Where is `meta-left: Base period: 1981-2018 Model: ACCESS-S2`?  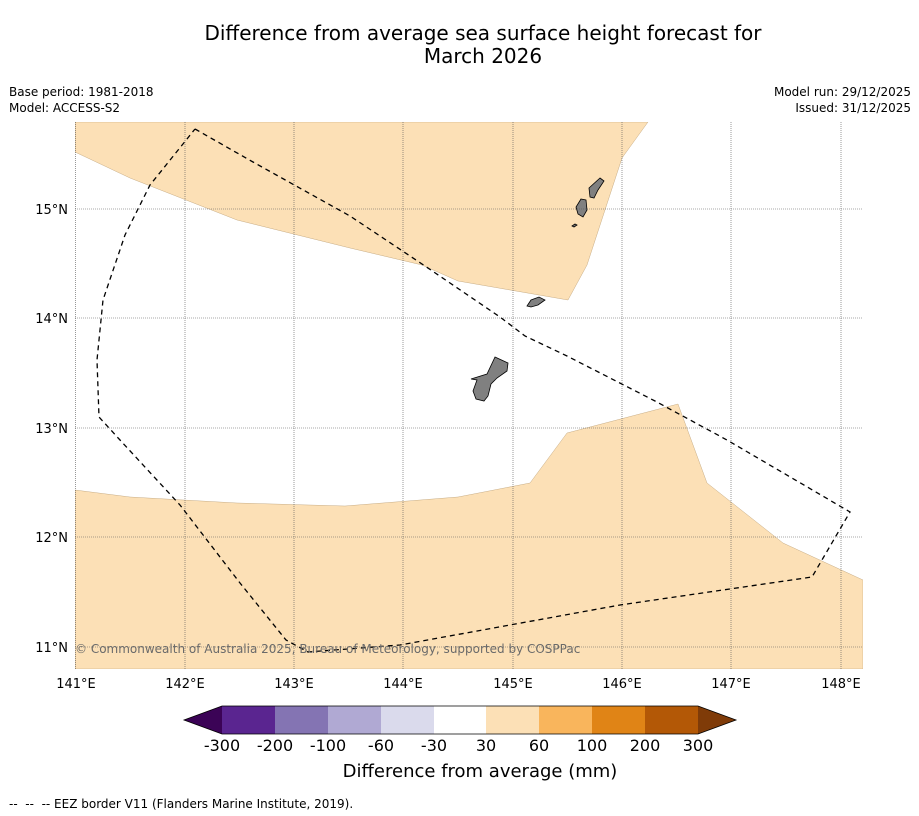 meta-left: Base period: 1981-2018 Model: ACCESS-S2 is located at coordinates (81, 100).